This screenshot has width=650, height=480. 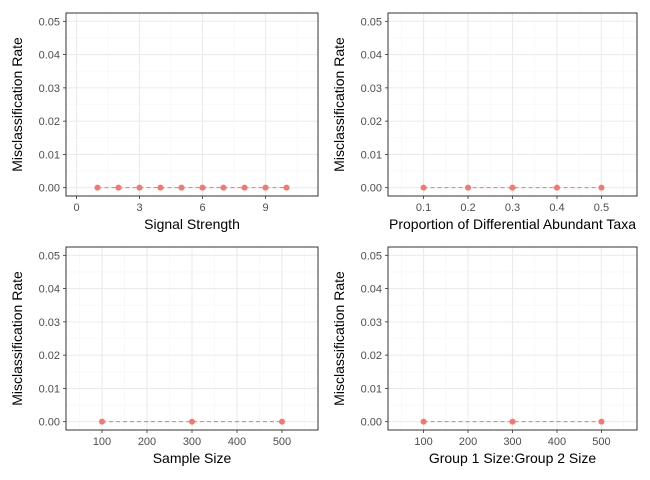 What do you see at coordinates (467, 208) in the screenshot?
I see `x-tick-label: 0.2` at bounding box center [467, 208].